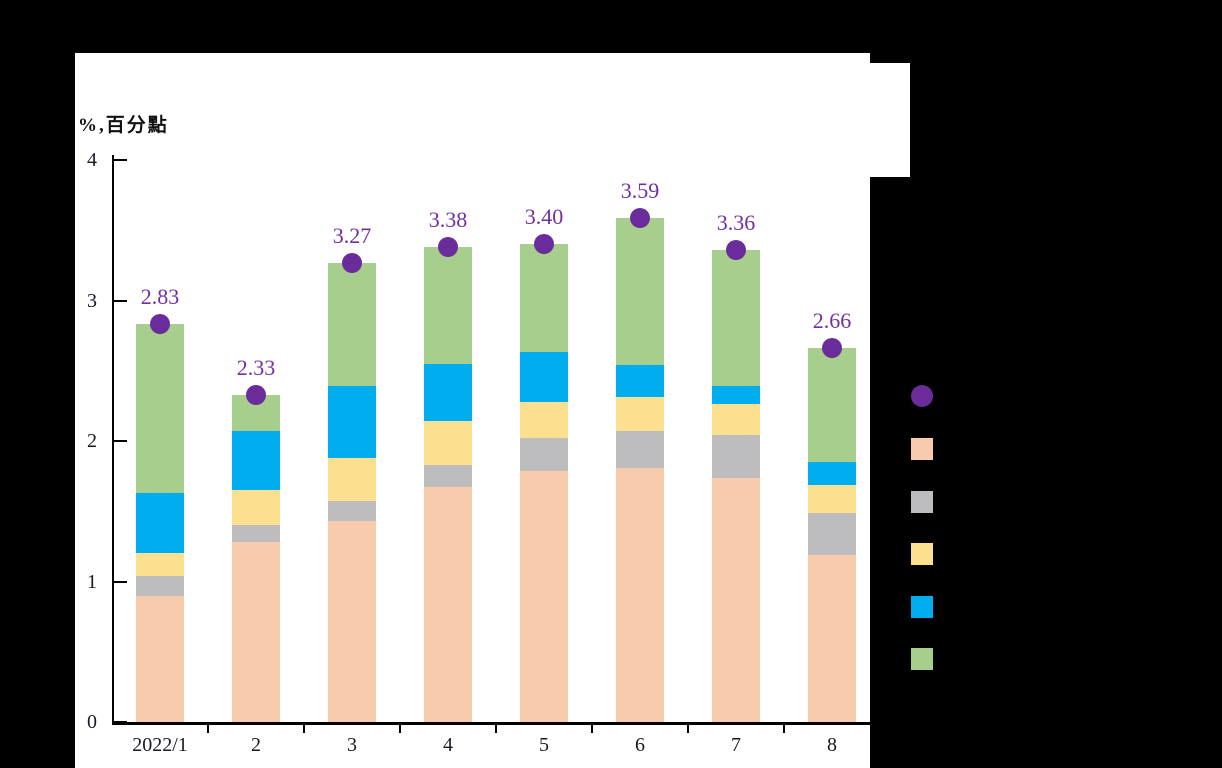 Image resolution: width=1222 pixels, height=768 pixels. What do you see at coordinates (352, 745) in the screenshot?
I see `x-category-label: 3` at bounding box center [352, 745].